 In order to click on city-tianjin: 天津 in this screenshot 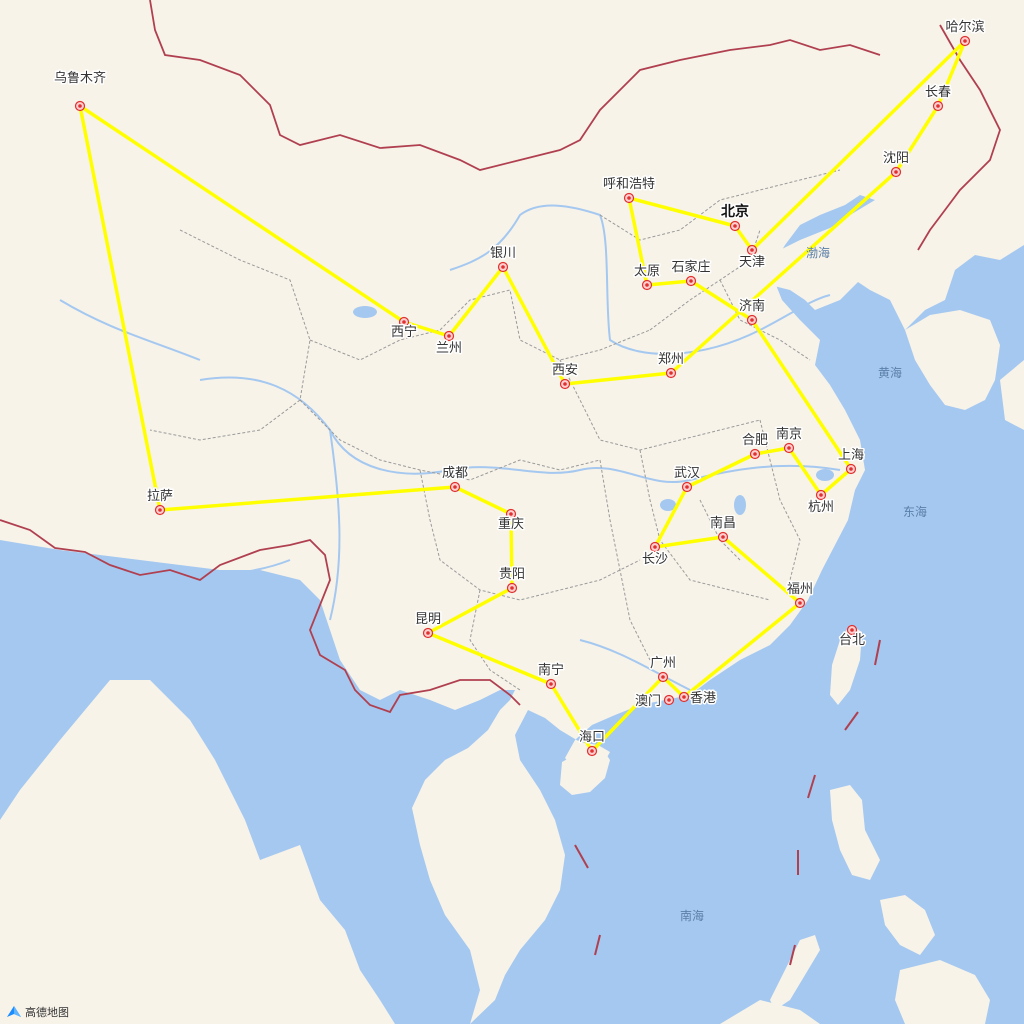, I will do `click(752, 258)`.